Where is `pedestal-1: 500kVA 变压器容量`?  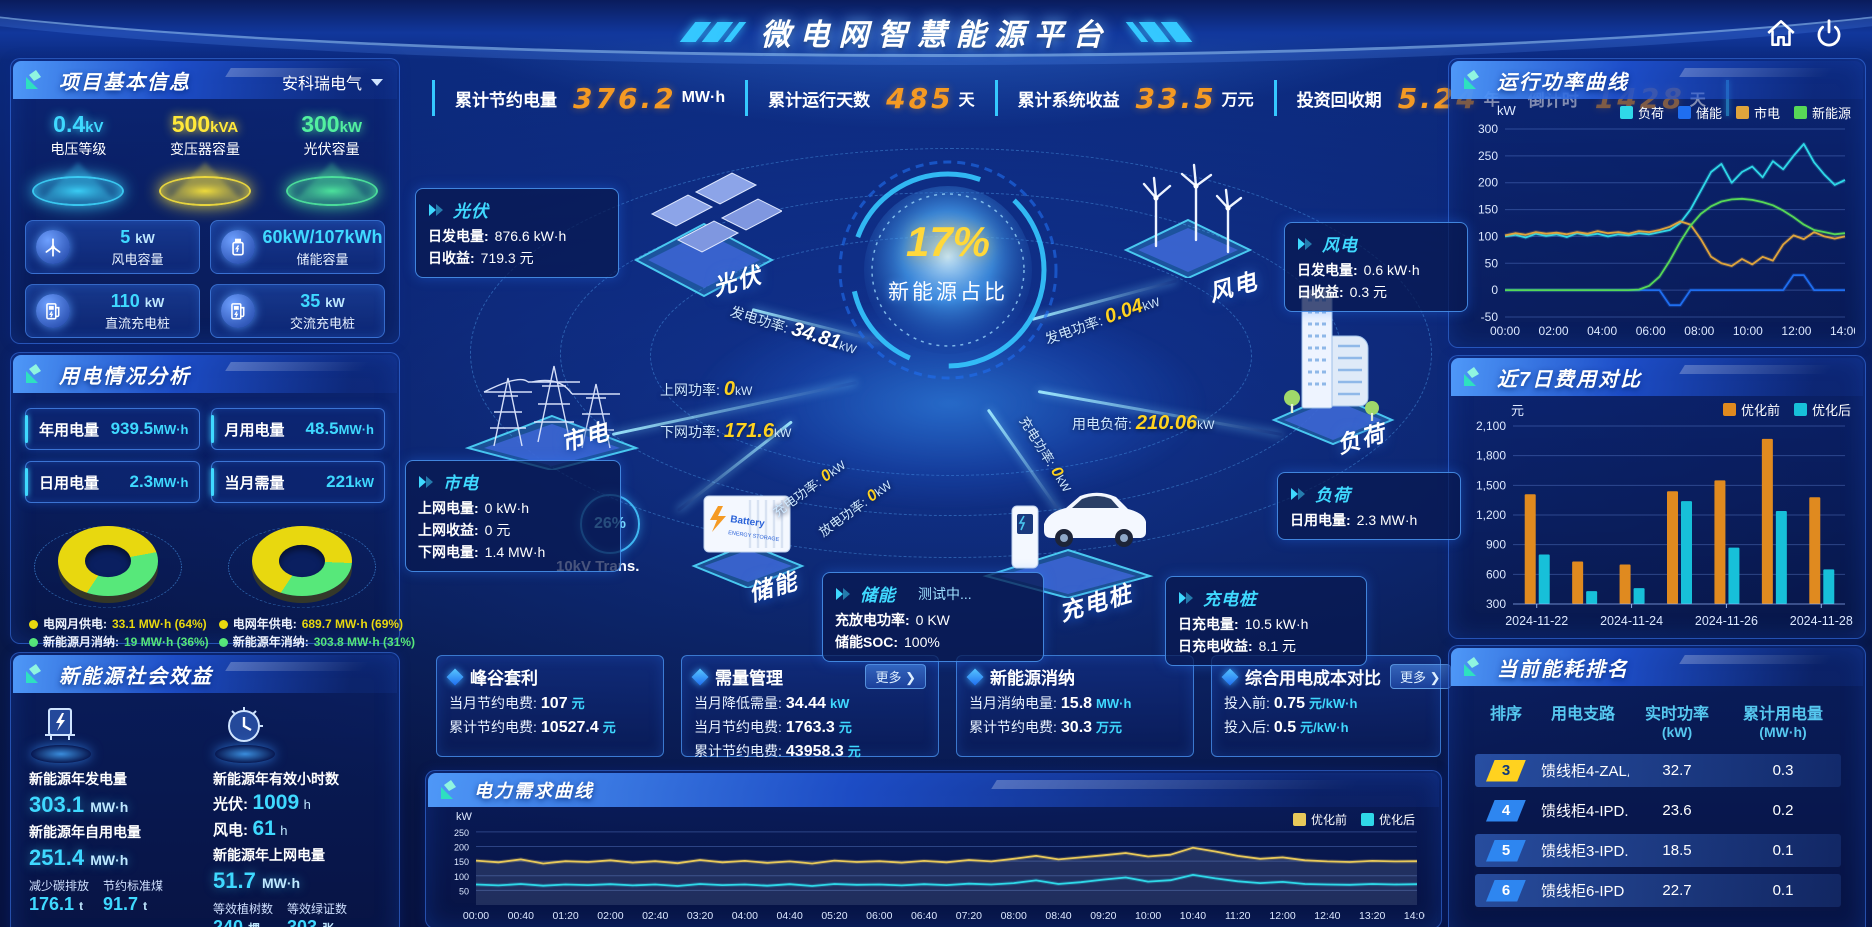 pedestal-1: 500kVA 变压器容量 is located at coordinates (205, 159).